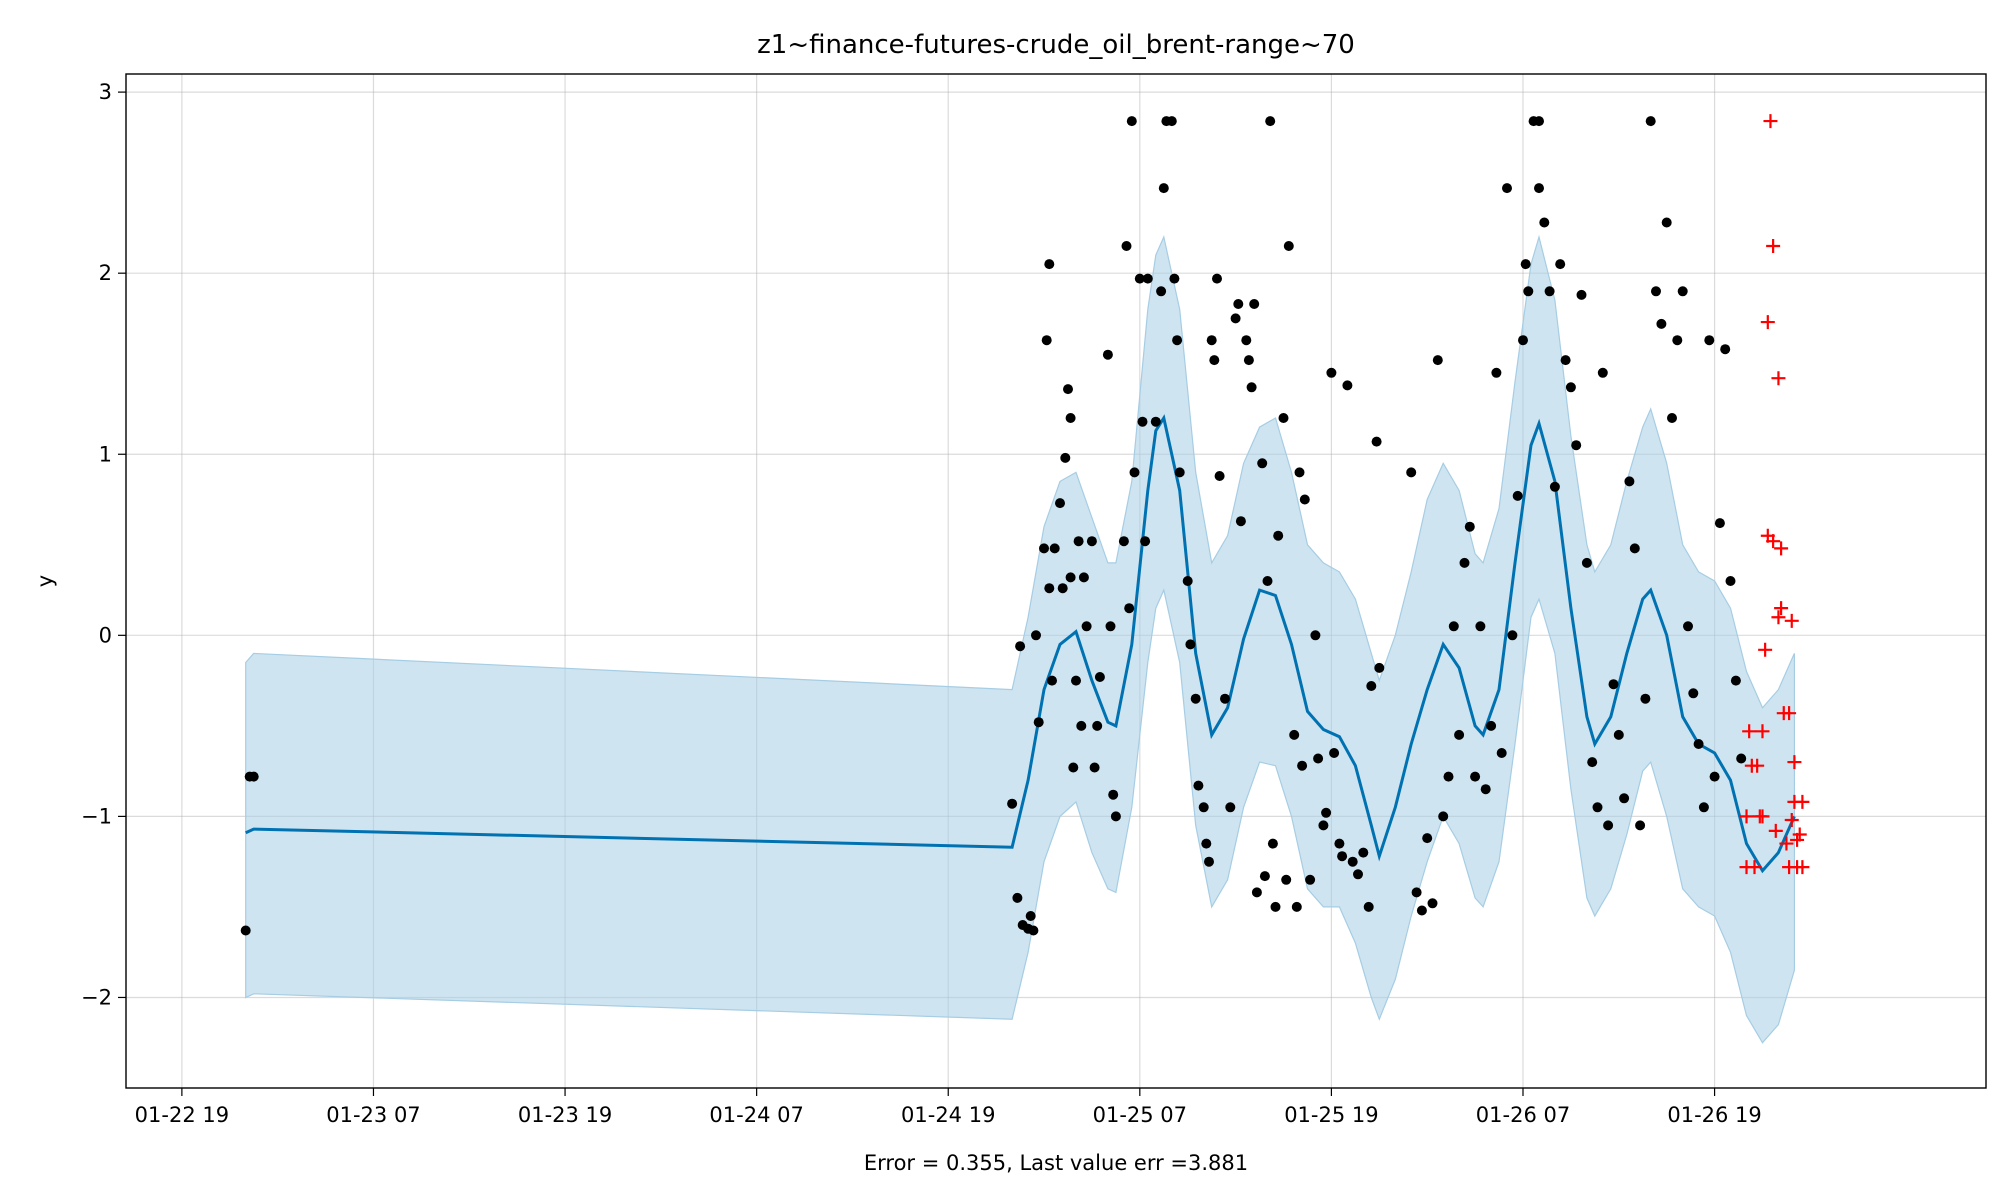 This screenshot has height=1200, width=2000. I want to click on x-tick-label: 01-25 19, so click(1331, 1115).